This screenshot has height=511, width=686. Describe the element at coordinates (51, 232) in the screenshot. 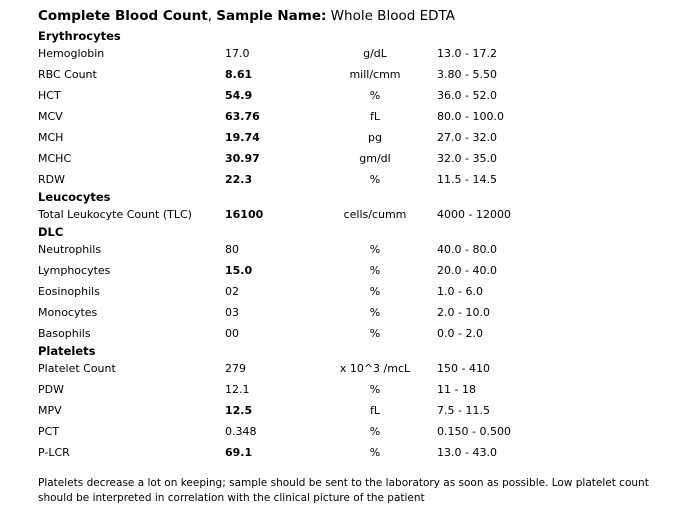

I see `section-header: DLC` at that location.